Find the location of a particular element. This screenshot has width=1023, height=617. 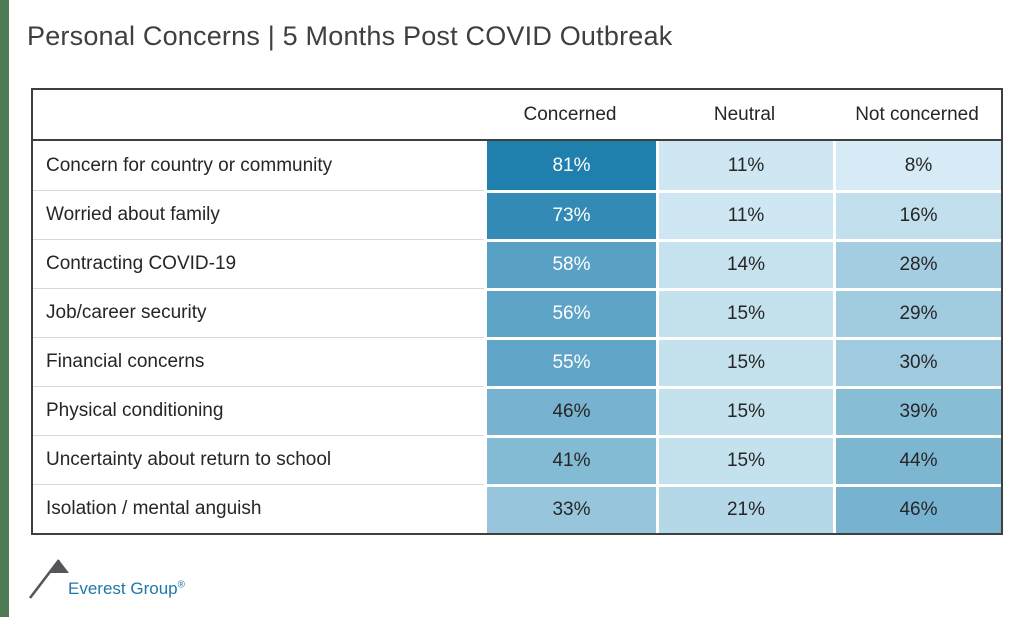

everest-group-logo: Everest Group® is located at coordinates (106, 577).